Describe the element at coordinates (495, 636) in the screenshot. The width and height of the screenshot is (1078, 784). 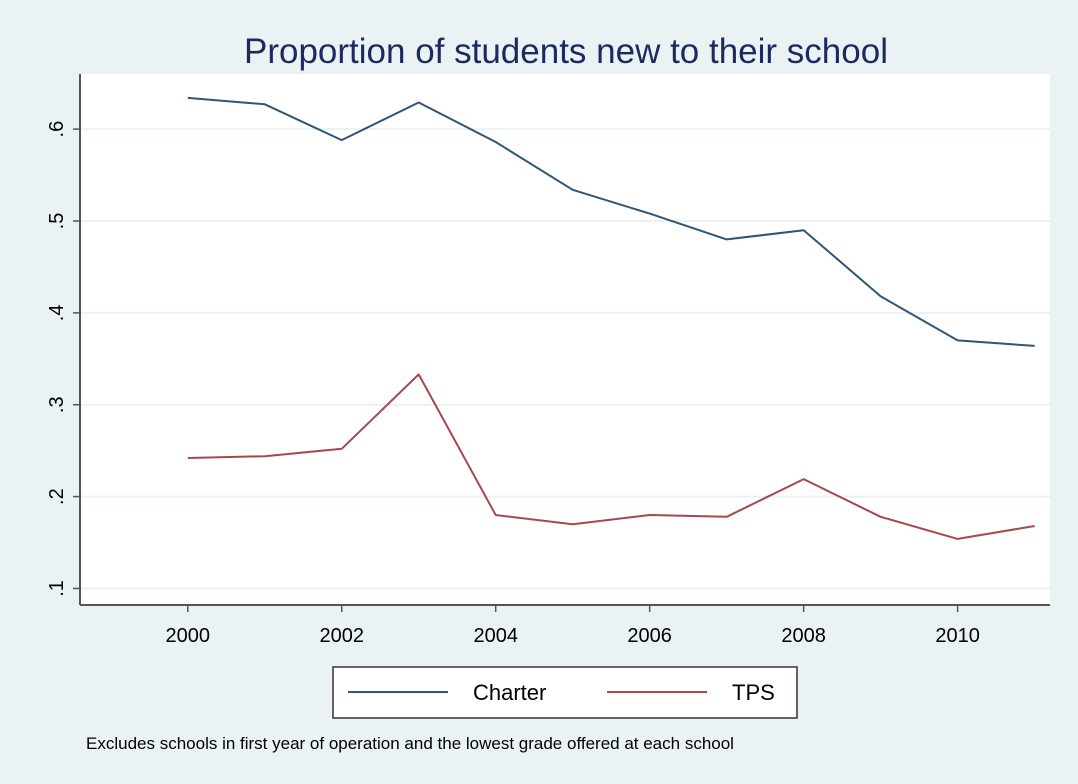
I see `x-tick-label: 2004` at that location.